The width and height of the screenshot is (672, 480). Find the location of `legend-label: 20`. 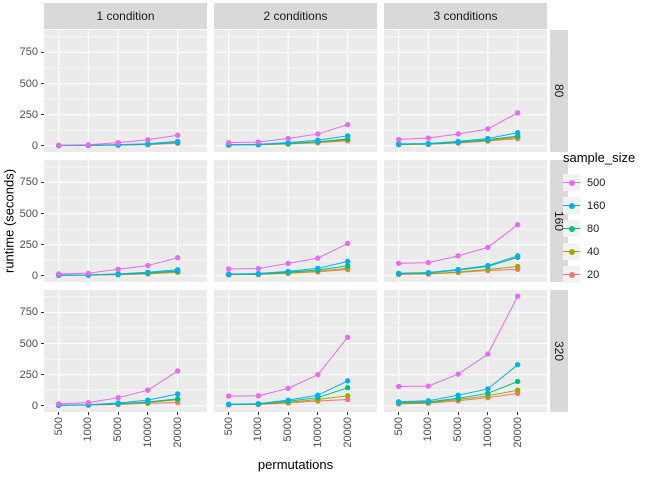

legend-label: 20 is located at coordinates (593, 274).